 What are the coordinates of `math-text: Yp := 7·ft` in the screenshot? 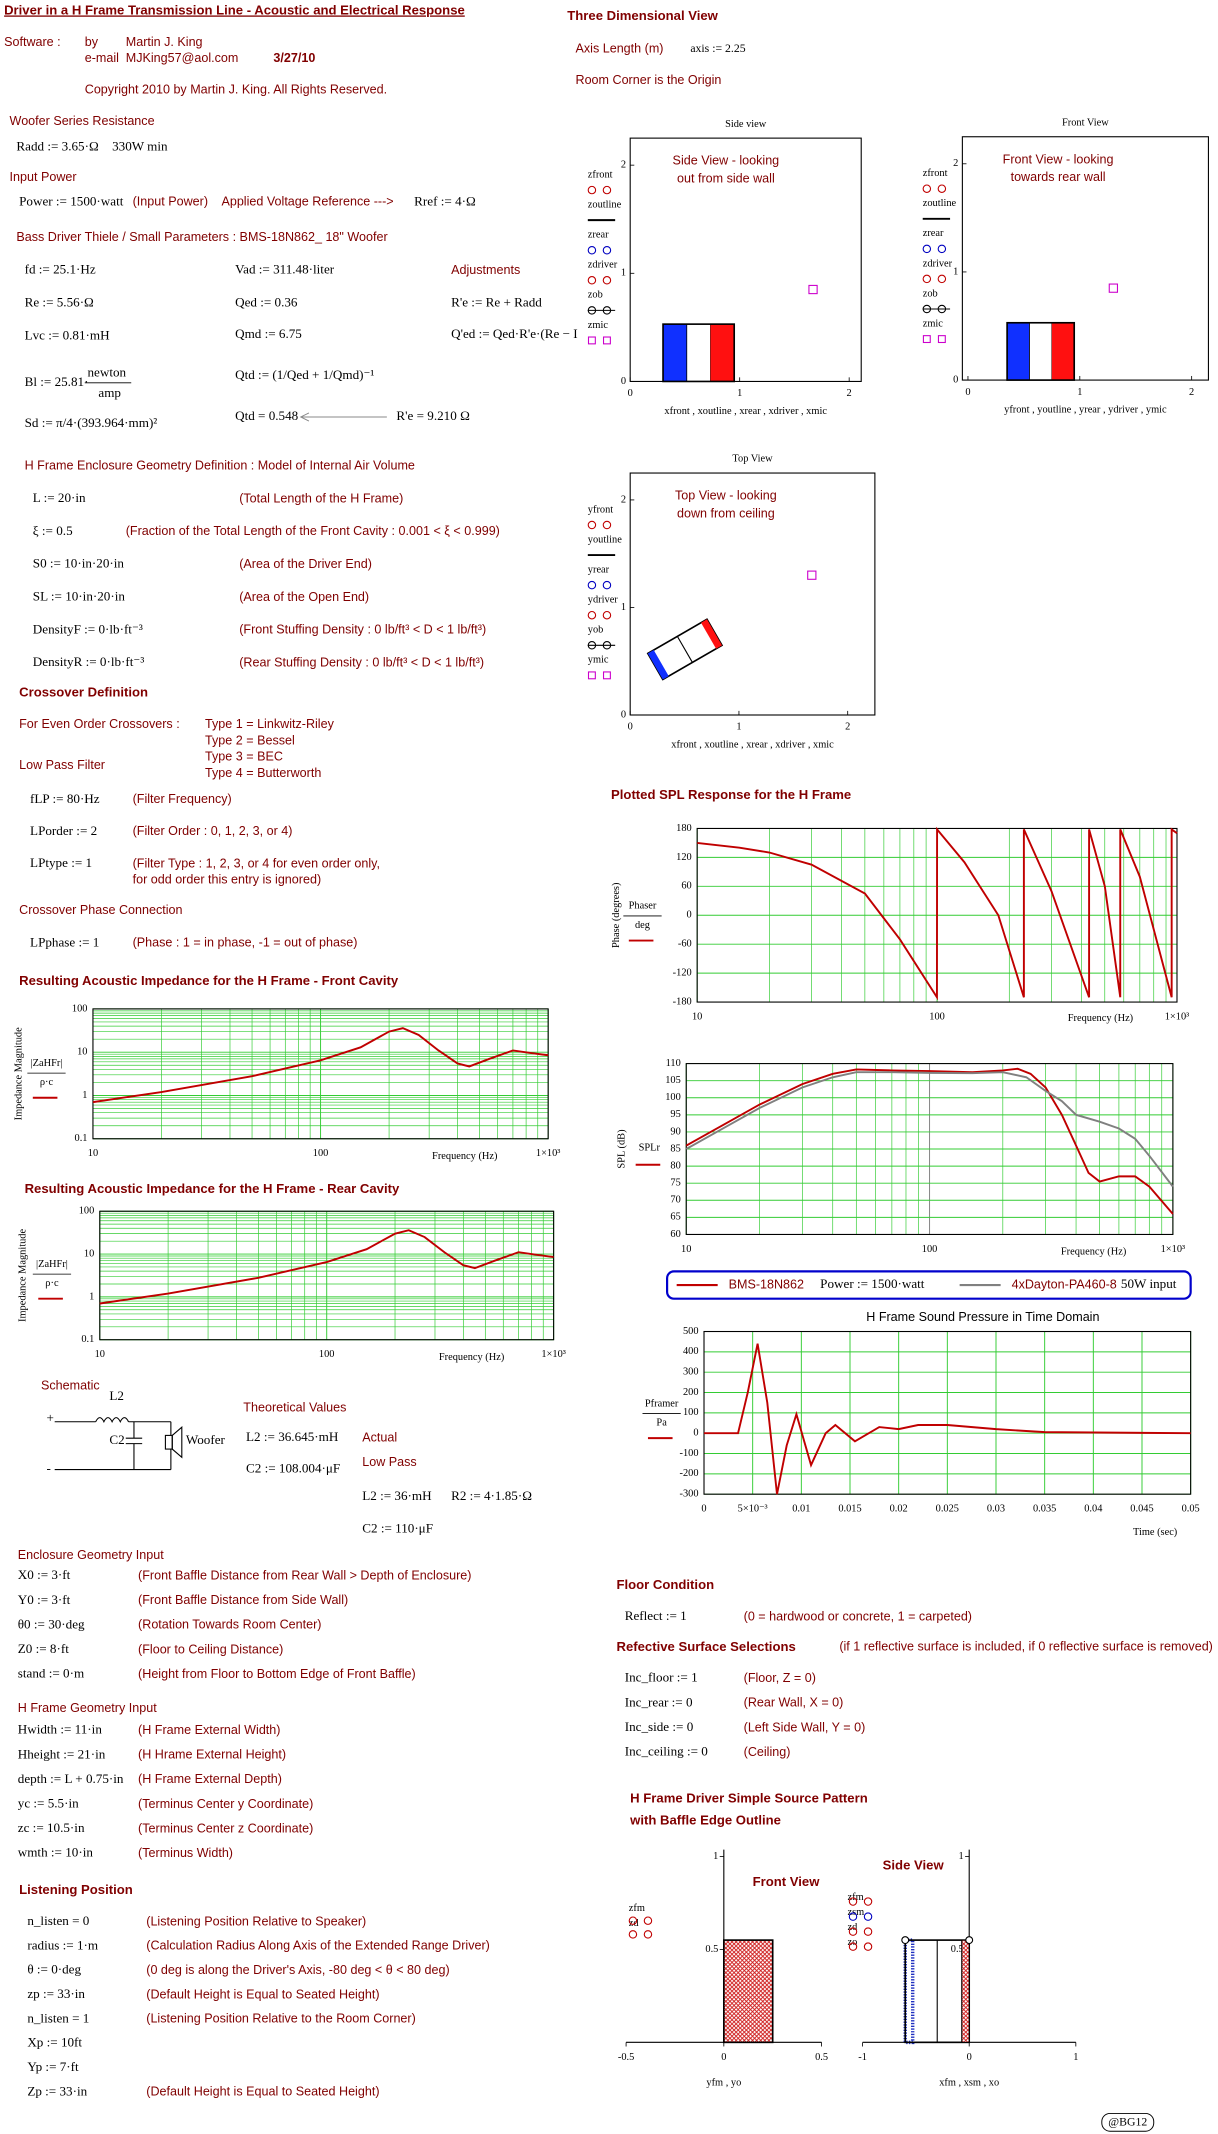 It's located at (53, 2066).